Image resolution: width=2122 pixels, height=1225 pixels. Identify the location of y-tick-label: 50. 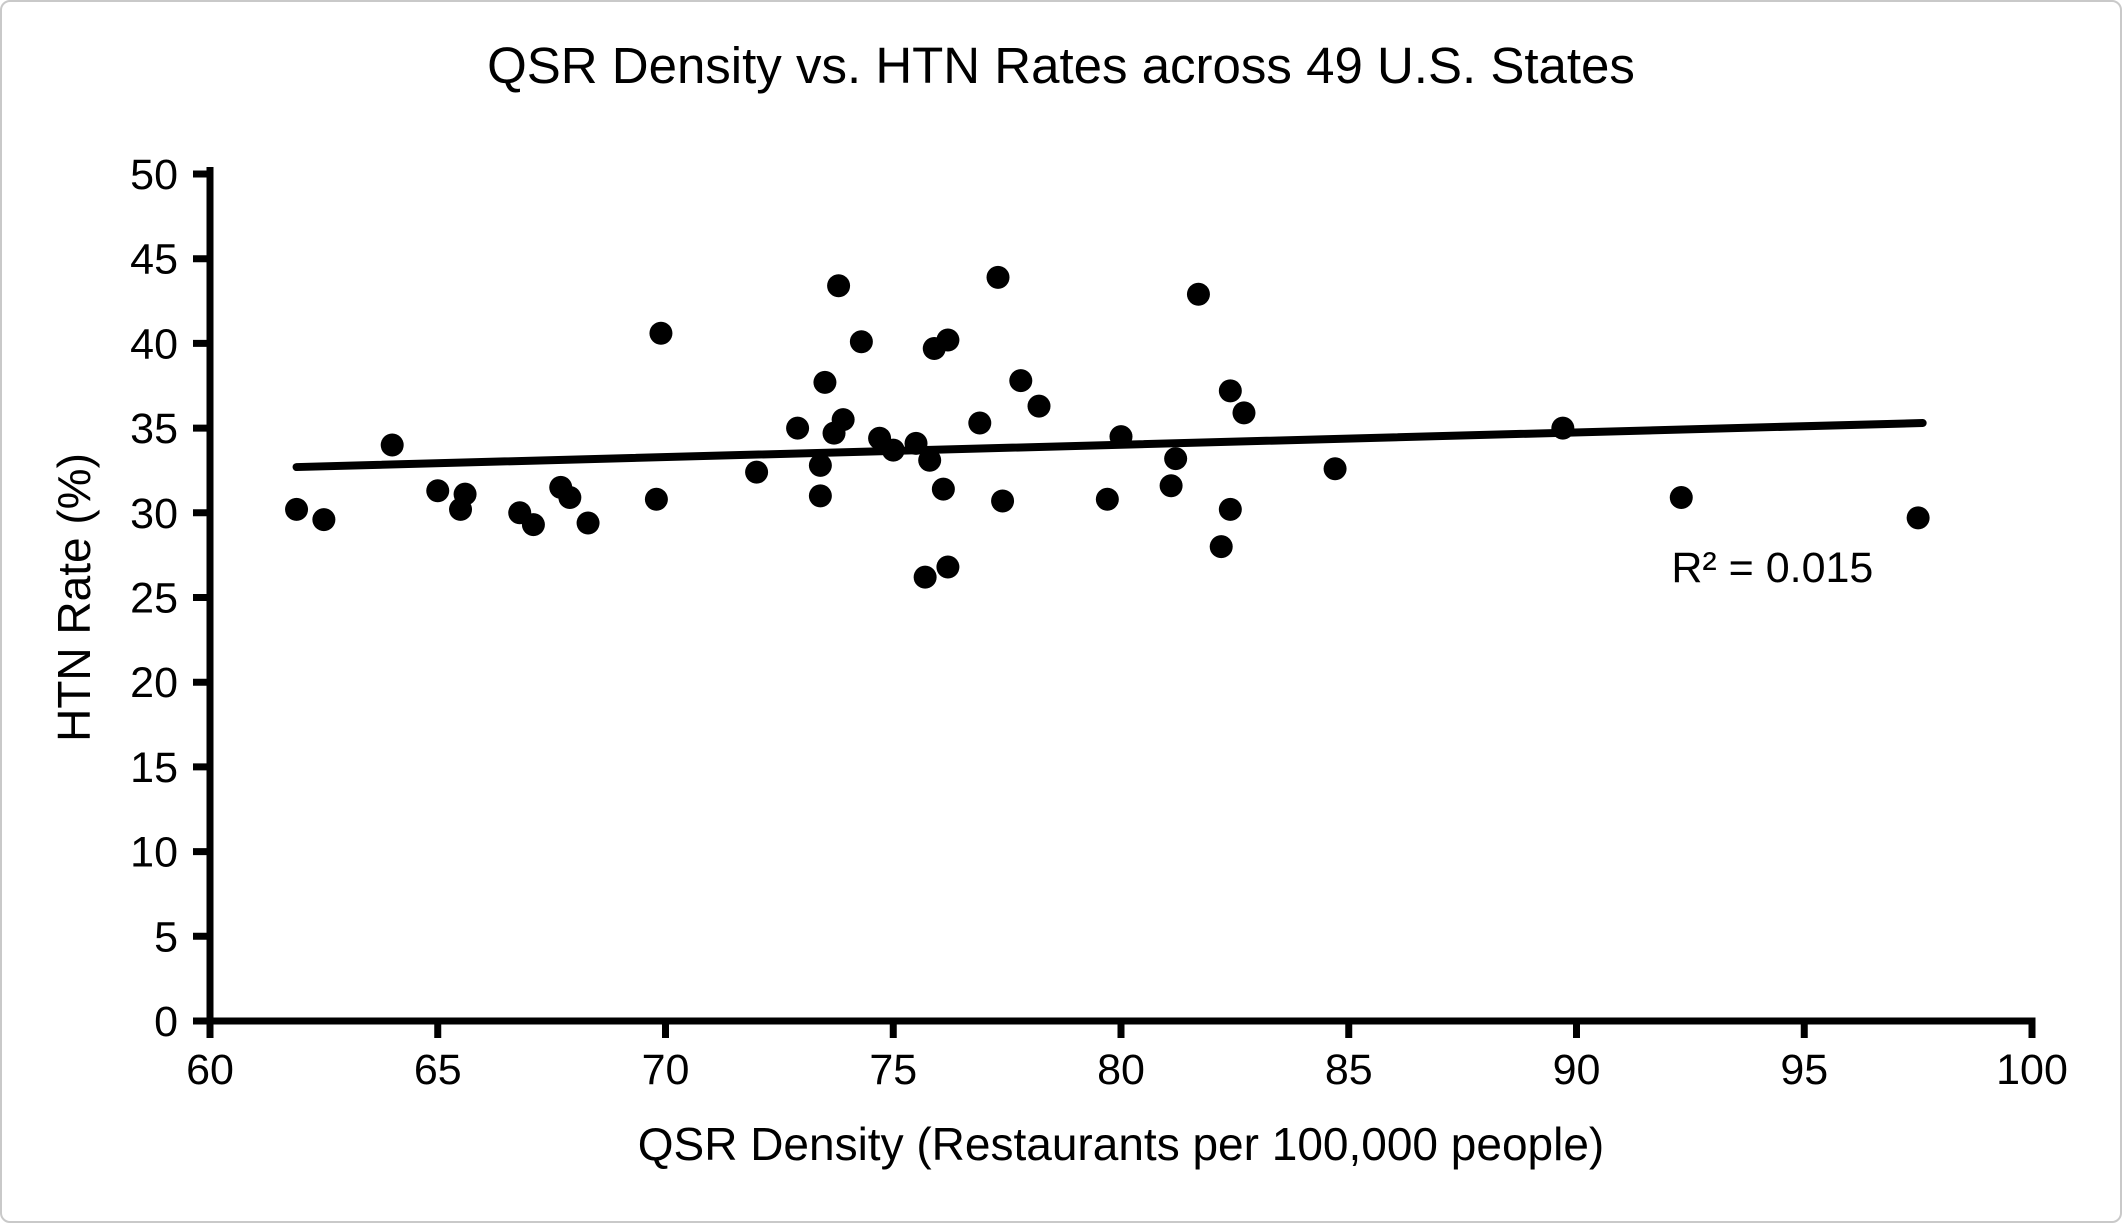
(154, 175).